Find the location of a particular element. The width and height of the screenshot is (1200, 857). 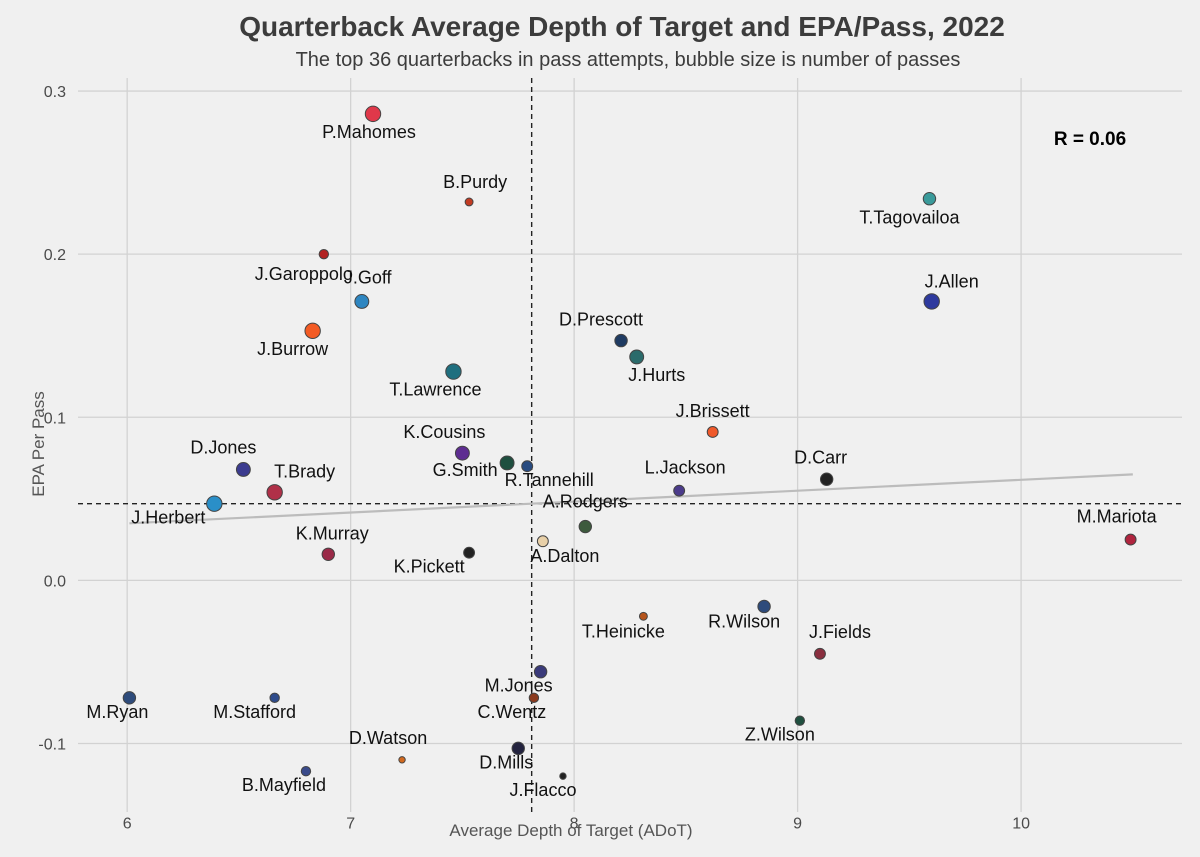

point-label: A.Rodgers is located at coordinates (585, 502).